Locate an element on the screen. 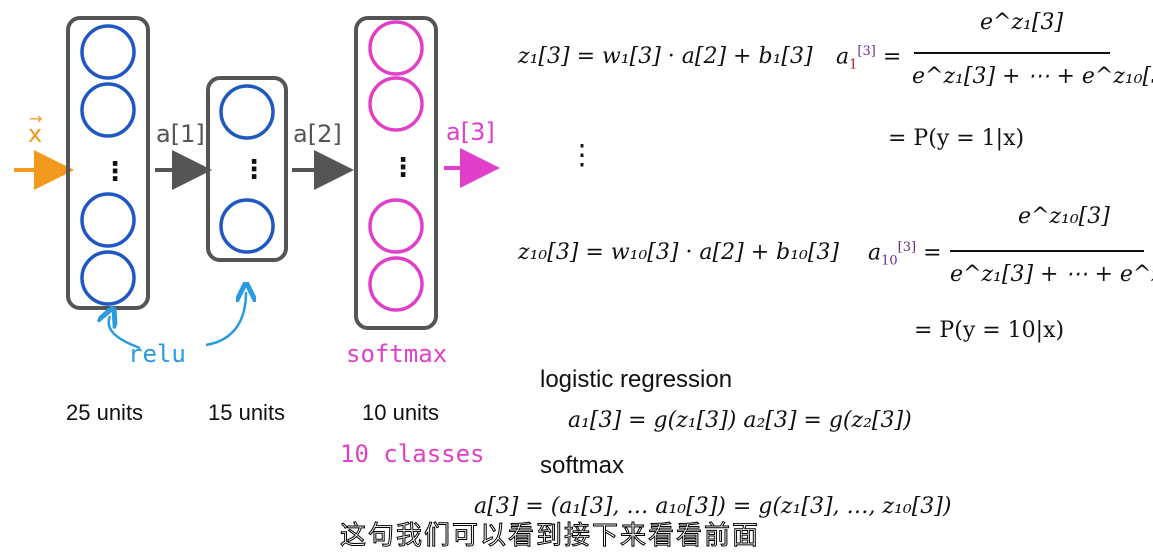 Image resolution: width=1153 pixels, height=552 pixels. equation-z1: z₁[3] = w₁[3] · a[2] + b₁[3] is located at coordinates (665, 56).